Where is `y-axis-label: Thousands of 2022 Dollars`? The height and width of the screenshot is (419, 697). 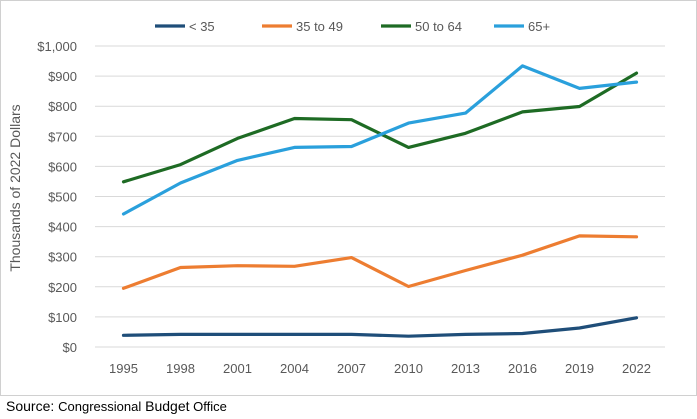
y-axis-label: Thousands of 2022 Dollars is located at coordinates (15, 187).